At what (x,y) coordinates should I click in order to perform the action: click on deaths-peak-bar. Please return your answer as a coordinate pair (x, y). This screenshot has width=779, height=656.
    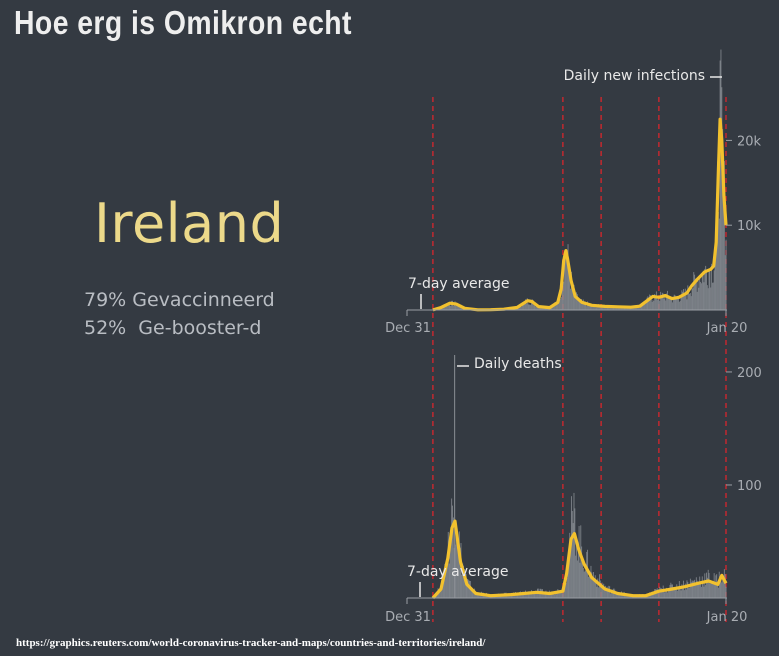
    Looking at the image, I should click on (455, 476).